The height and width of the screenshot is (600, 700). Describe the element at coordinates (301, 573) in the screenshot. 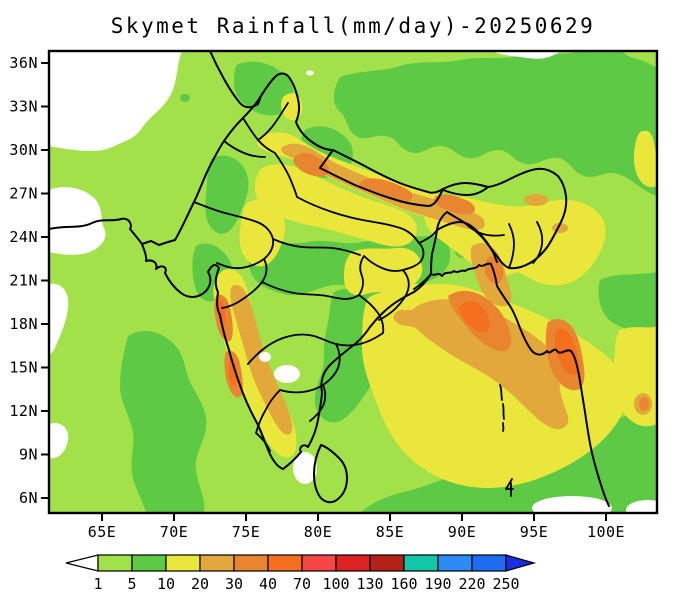

I see `colorbar-legend: 1 5 10 20 30 40 70 100 130 160 190 220 250` at that location.